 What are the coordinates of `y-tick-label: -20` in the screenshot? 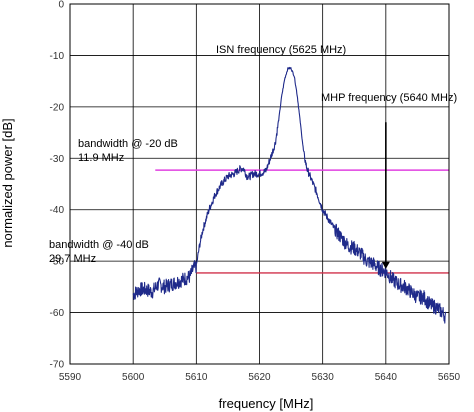 It's located at (57, 107).